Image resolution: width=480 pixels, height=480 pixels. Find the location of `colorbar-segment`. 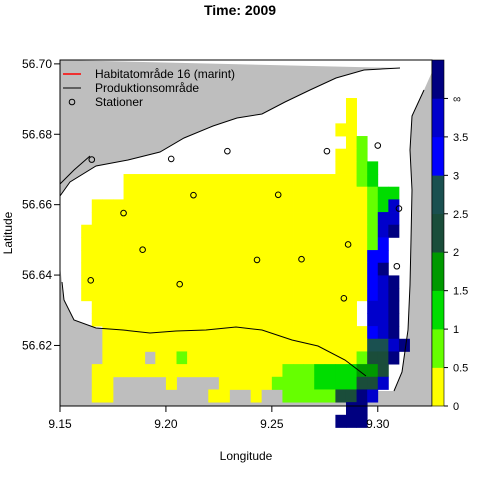

colorbar-segment is located at coordinates (438, 195).